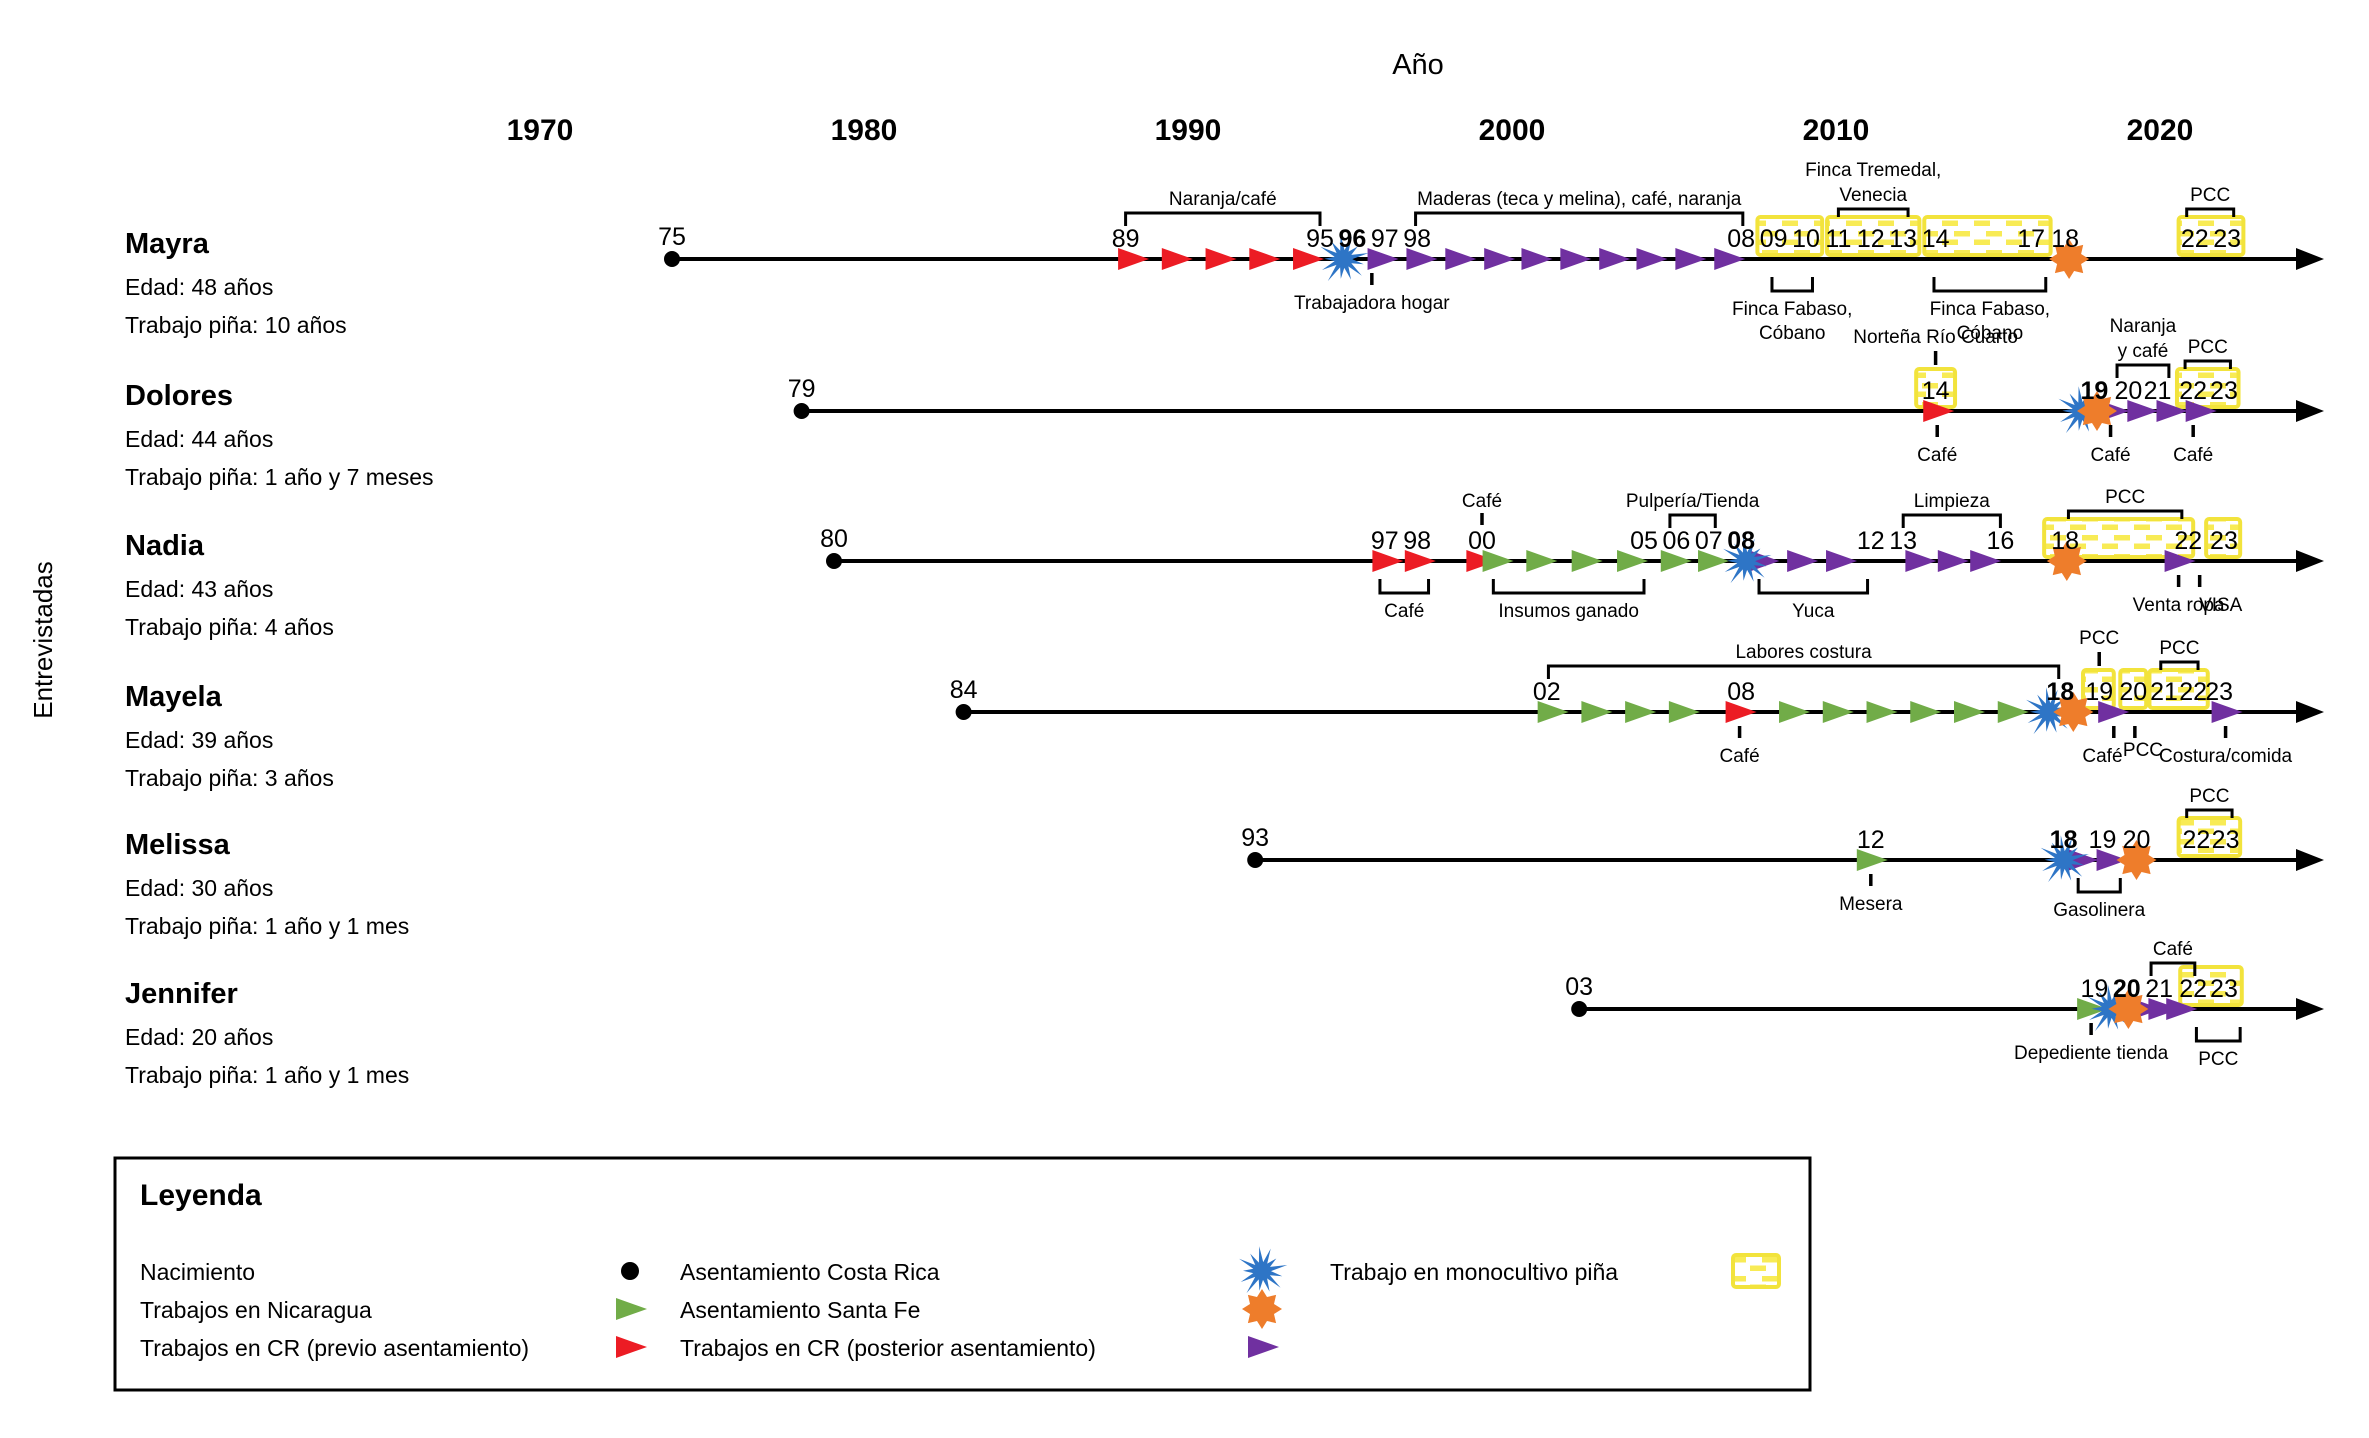 The width and height of the screenshot is (2369, 1438). What do you see at coordinates (2099, 910) in the screenshot?
I see `annotation-label: Gasolinera` at bounding box center [2099, 910].